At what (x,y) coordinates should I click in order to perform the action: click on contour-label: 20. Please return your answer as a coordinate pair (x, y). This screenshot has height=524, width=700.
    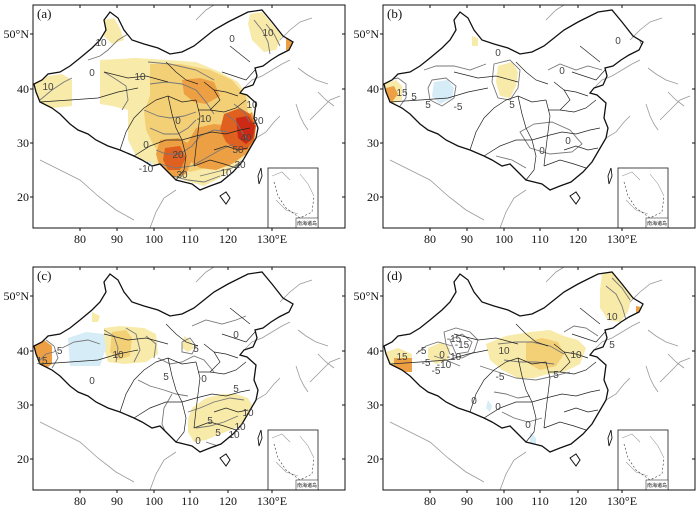
    Looking at the image, I should click on (240, 165).